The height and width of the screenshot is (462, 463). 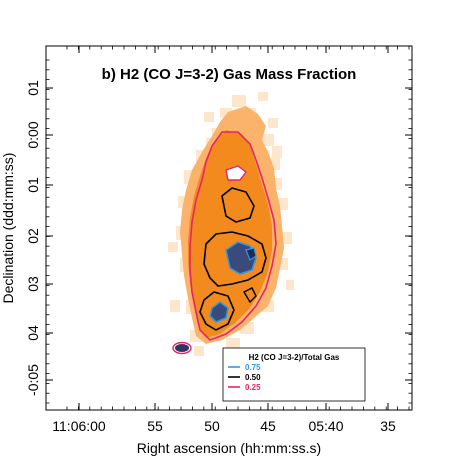 What do you see at coordinates (388, 426) in the screenshot?
I see `x-tick-label: 35` at bounding box center [388, 426].